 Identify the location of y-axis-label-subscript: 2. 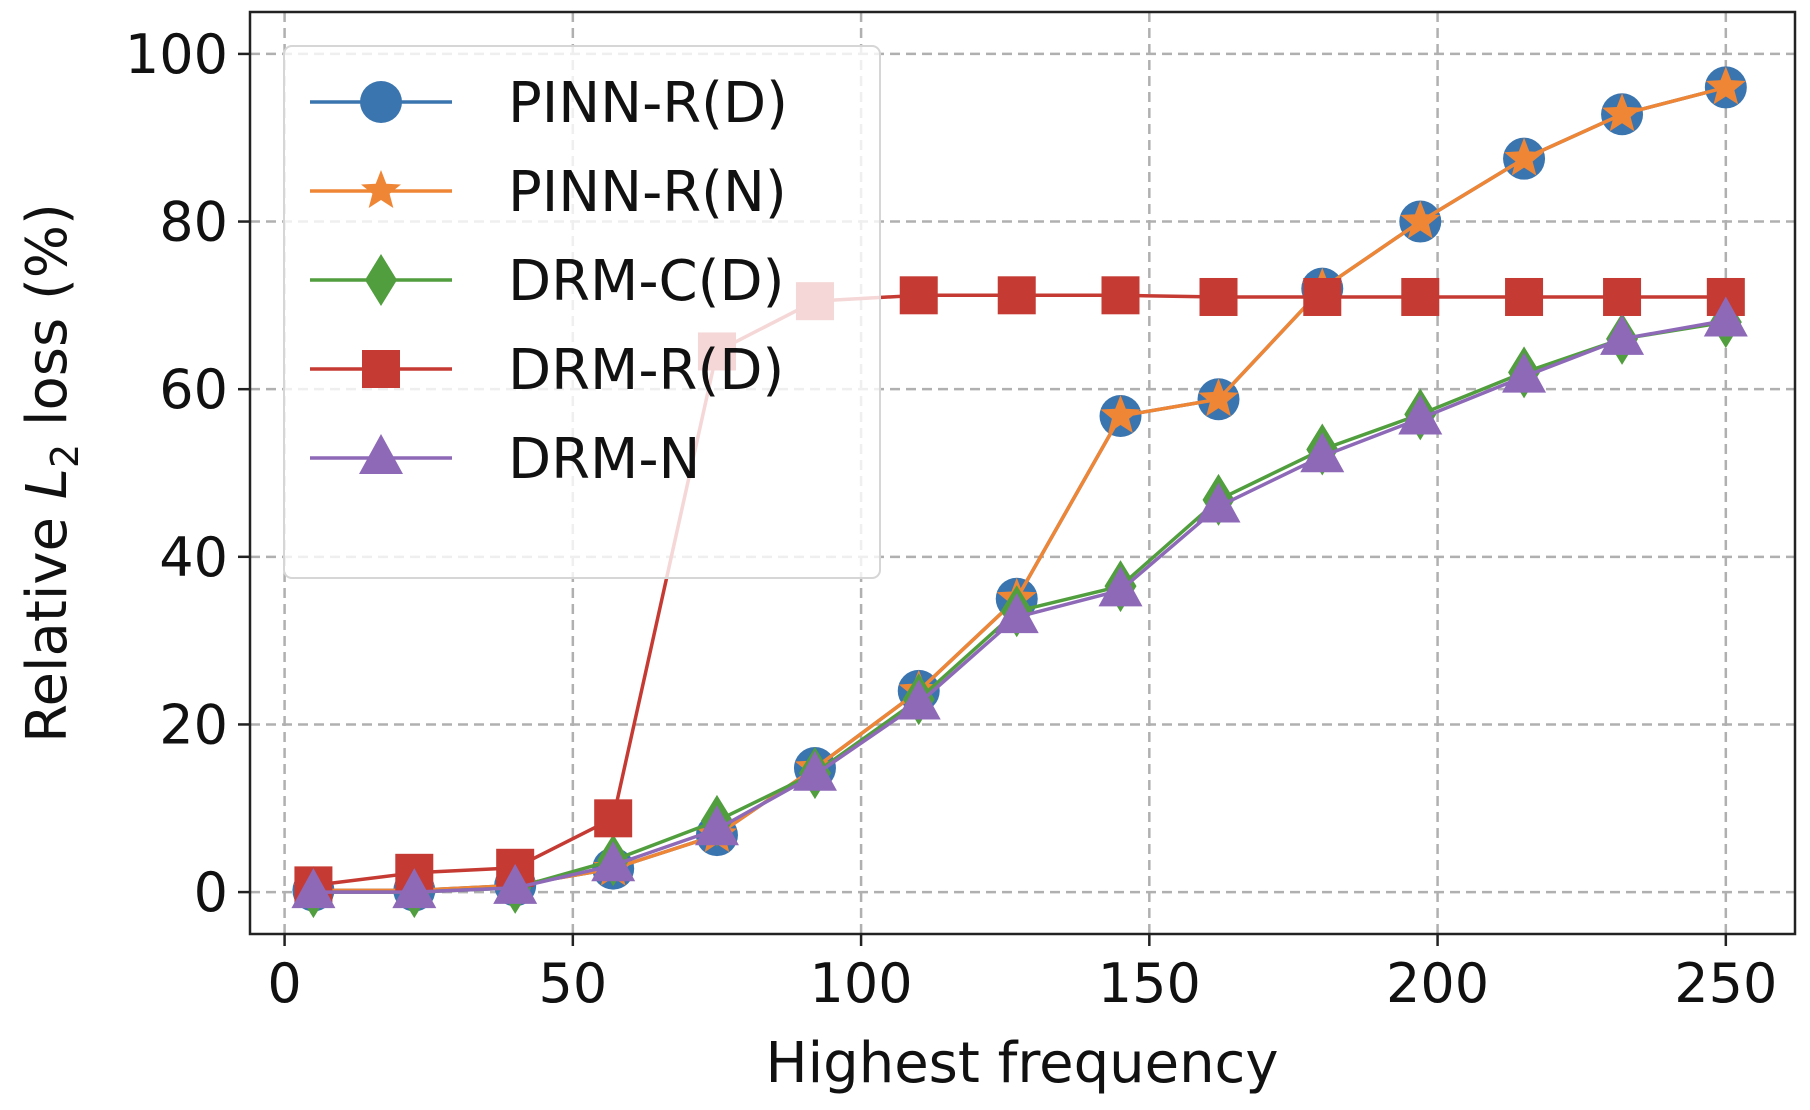
(65, 456).